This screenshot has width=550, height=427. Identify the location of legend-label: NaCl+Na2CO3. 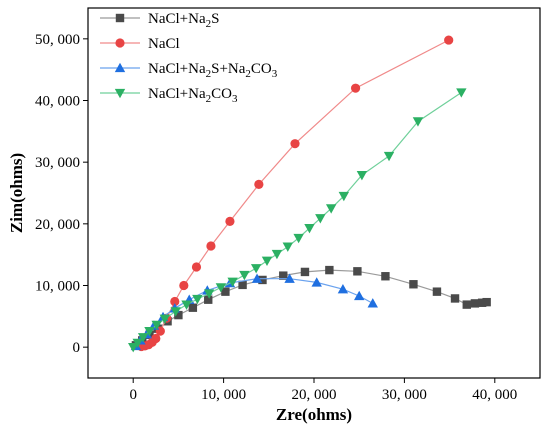
(193, 95).